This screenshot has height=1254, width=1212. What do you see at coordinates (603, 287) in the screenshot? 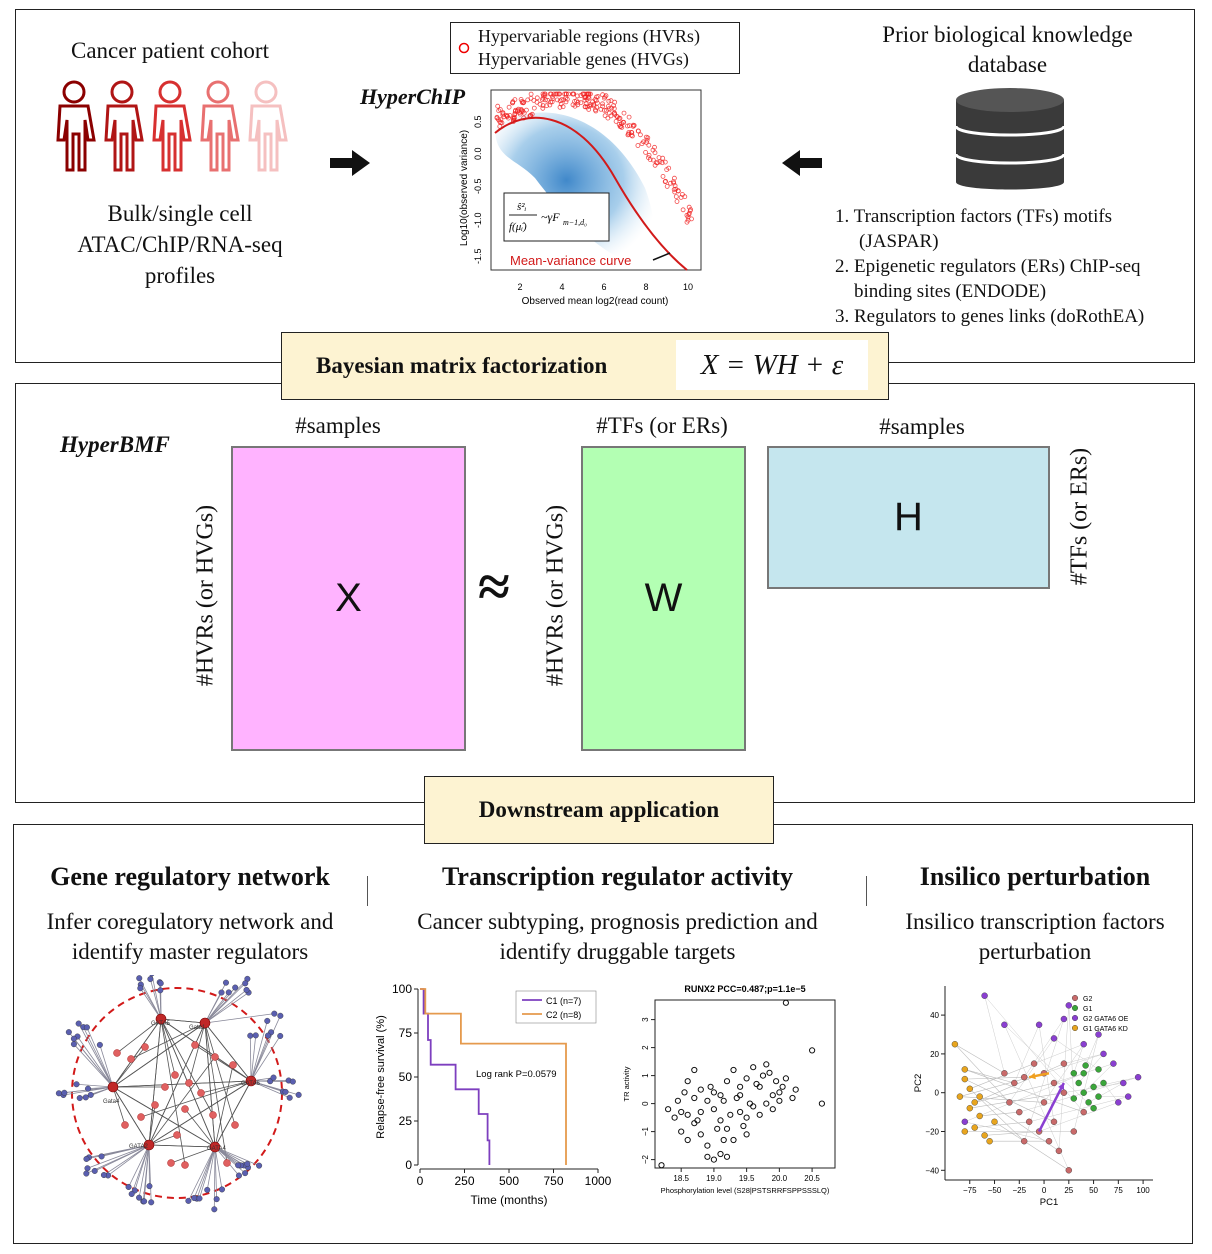
I see `x-tick: 6` at bounding box center [603, 287].